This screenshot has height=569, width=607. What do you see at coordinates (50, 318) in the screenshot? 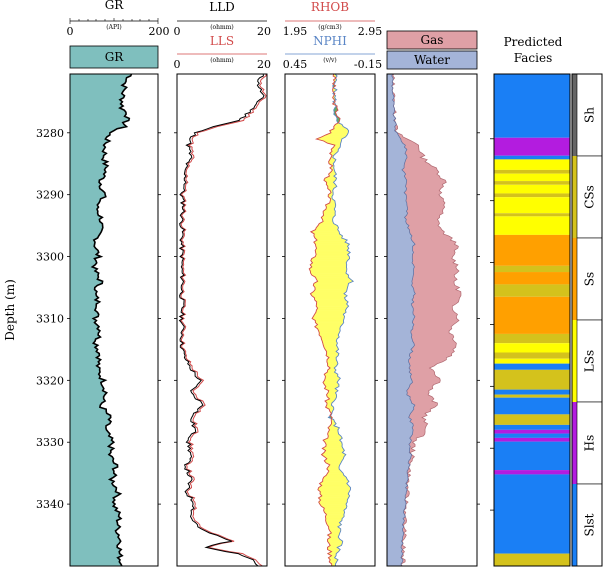
I see `depth-tick-label: 3310` at bounding box center [50, 318].